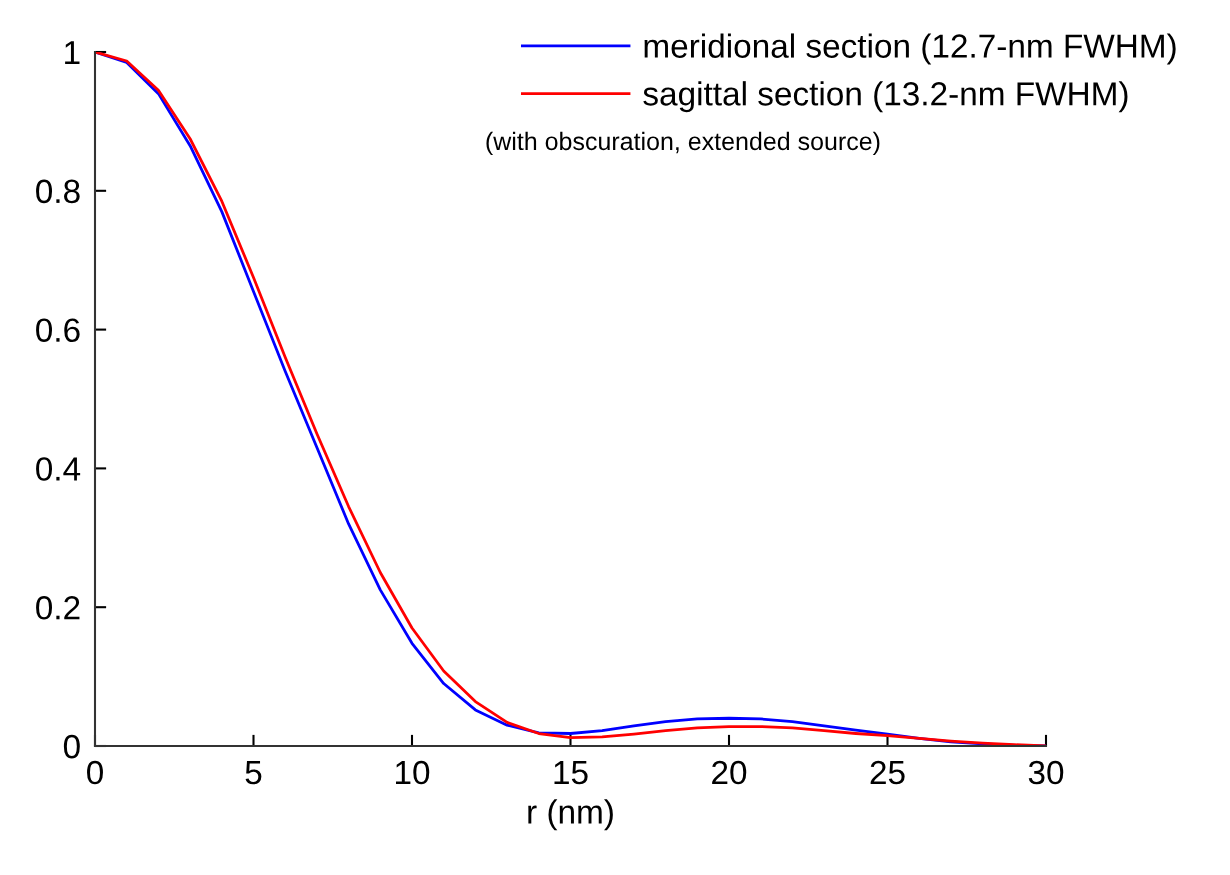 The height and width of the screenshot is (875, 1230). Describe the element at coordinates (729, 772) in the screenshot. I see `x-tick-label: 20` at that location.